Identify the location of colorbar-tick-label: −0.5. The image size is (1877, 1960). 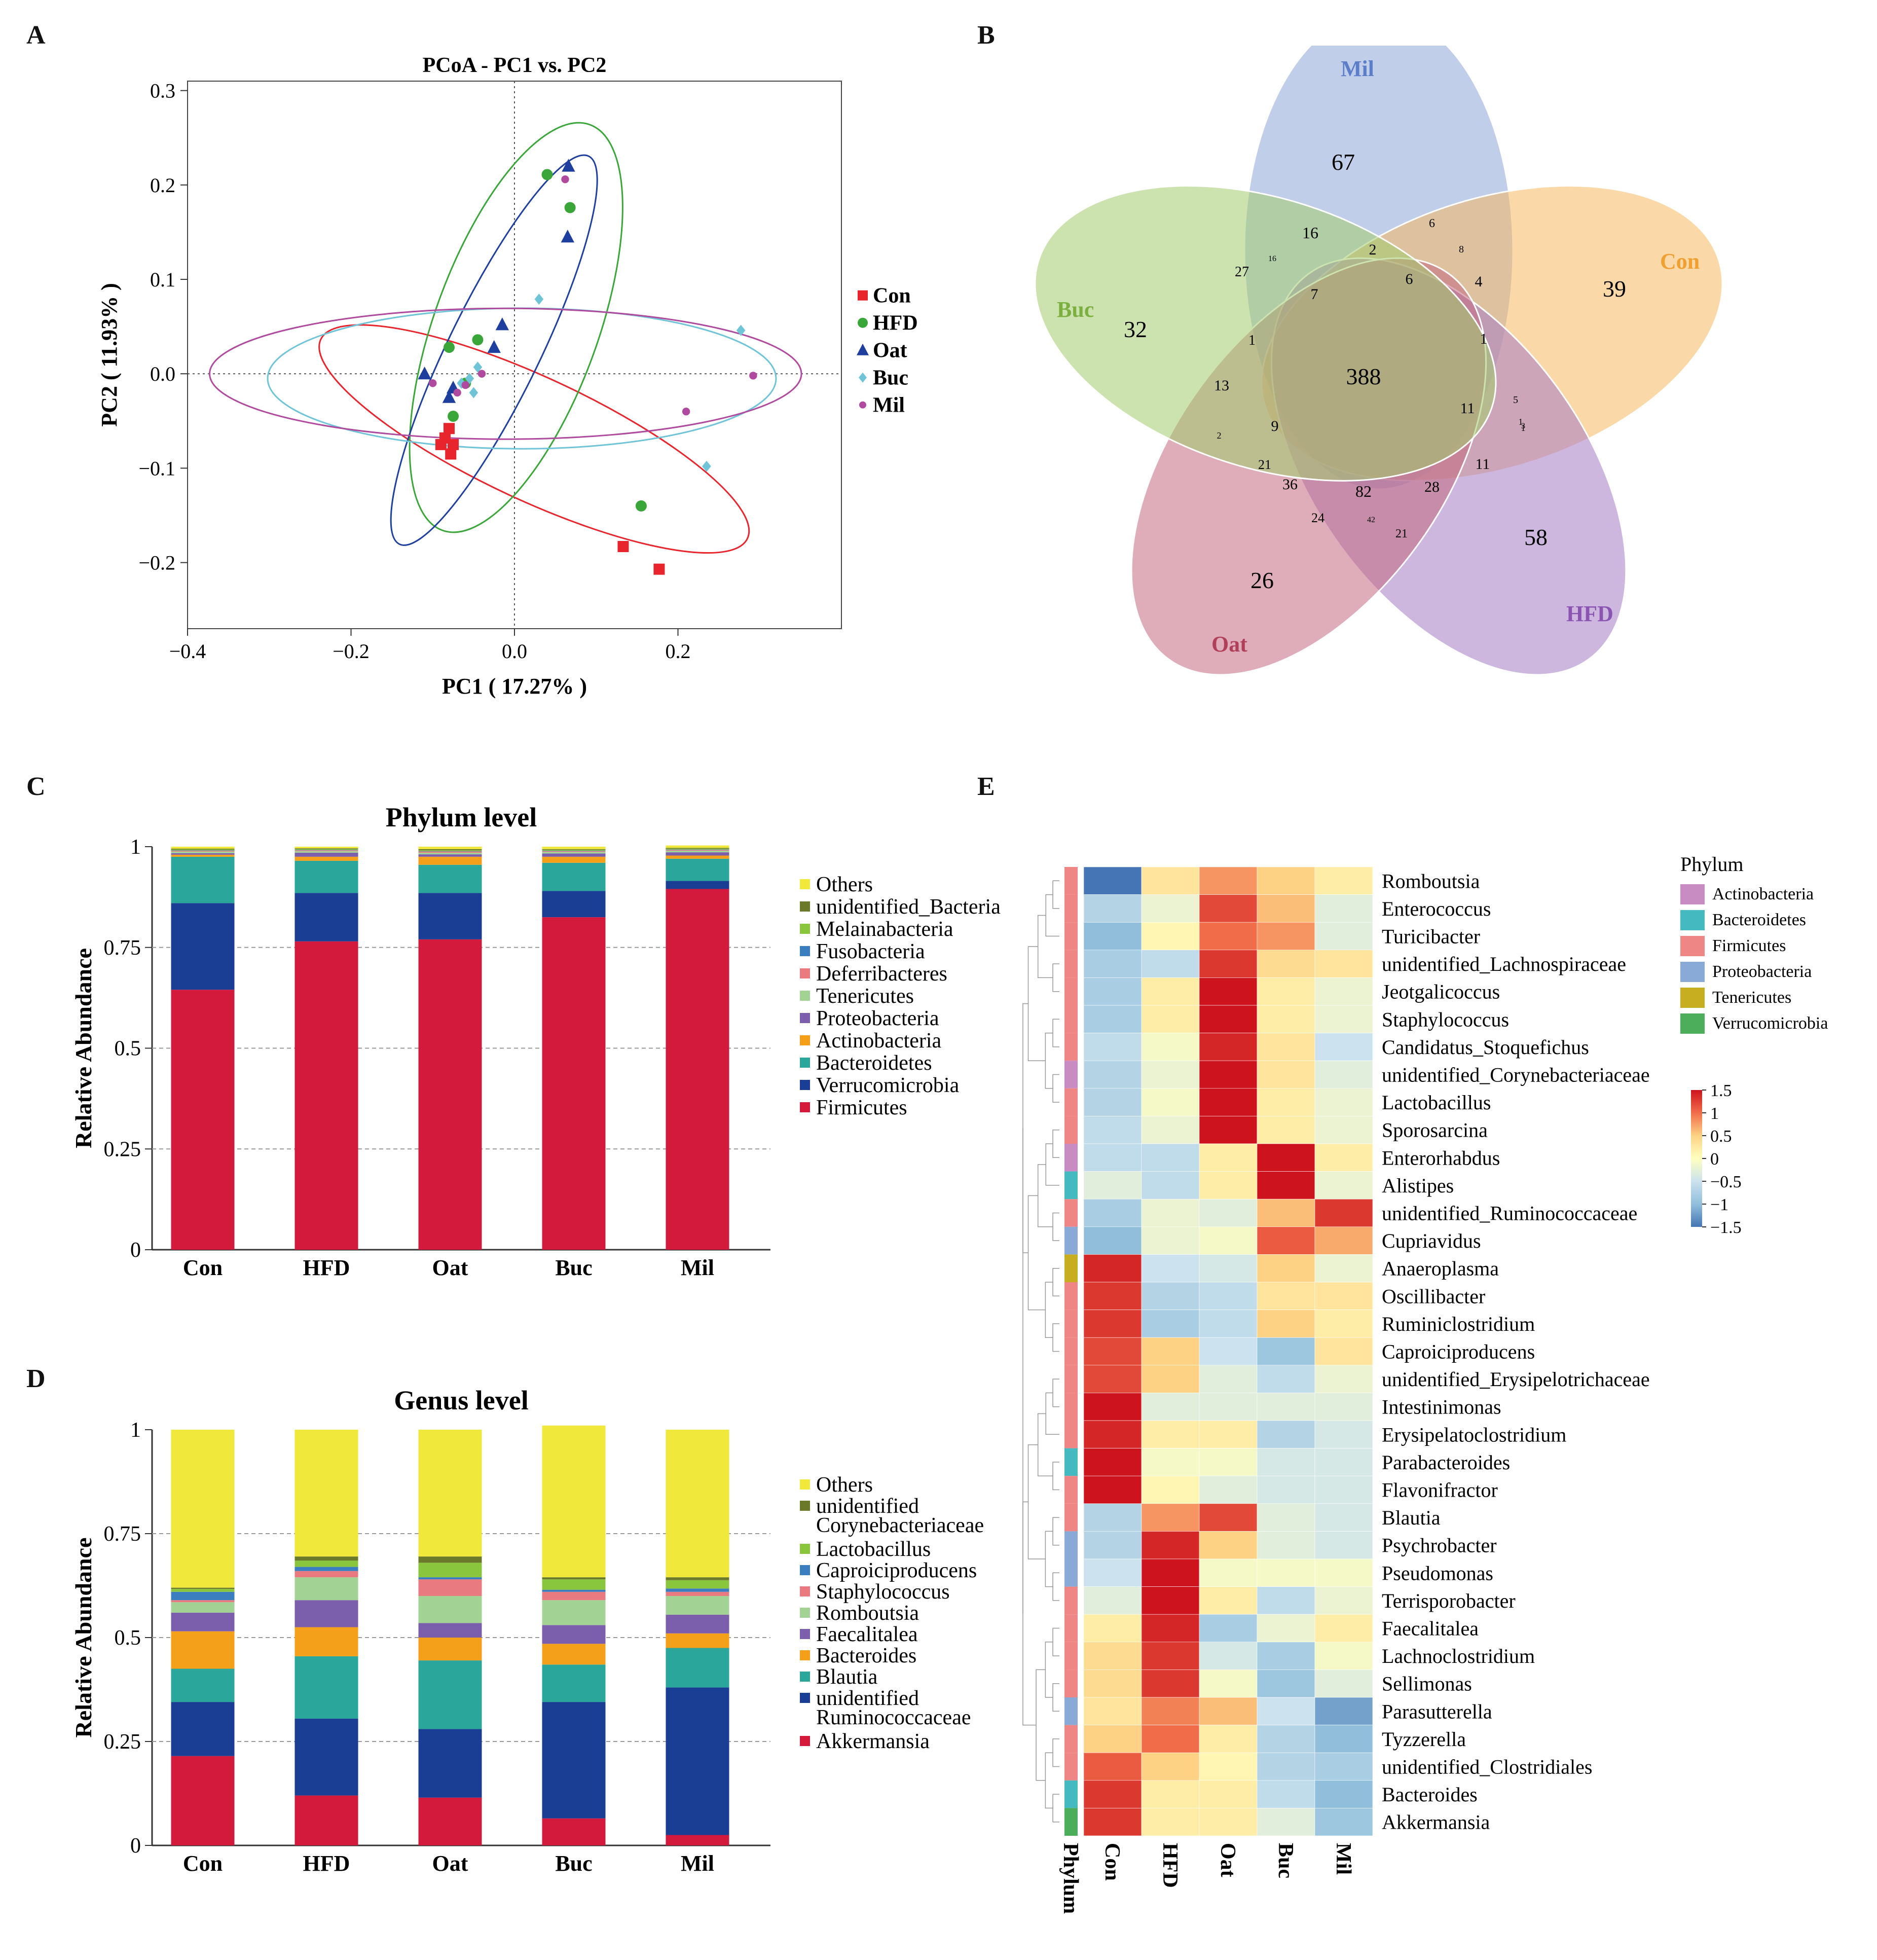
(1726, 1182).